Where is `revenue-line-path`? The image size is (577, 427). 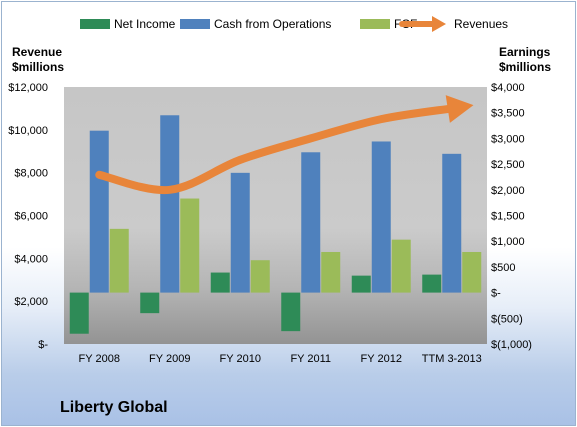 revenue-line-path is located at coordinates (275, 149).